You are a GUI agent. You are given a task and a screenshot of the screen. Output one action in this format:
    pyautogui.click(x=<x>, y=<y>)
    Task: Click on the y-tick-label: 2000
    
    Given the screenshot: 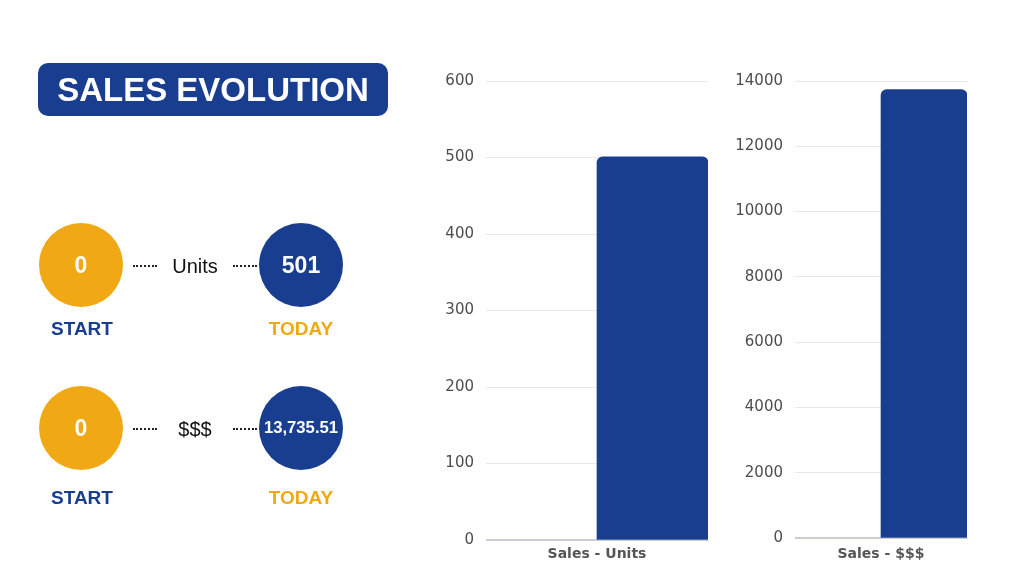 What is the action you would take?
    pyautogui.click(x=763, y=471)
    